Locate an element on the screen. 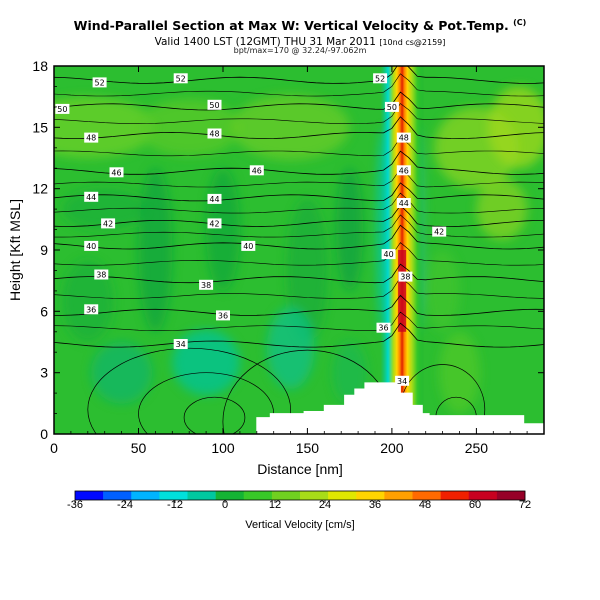 The image size is (600, 600). label-text: 36 is located at coordinates (91, 309).